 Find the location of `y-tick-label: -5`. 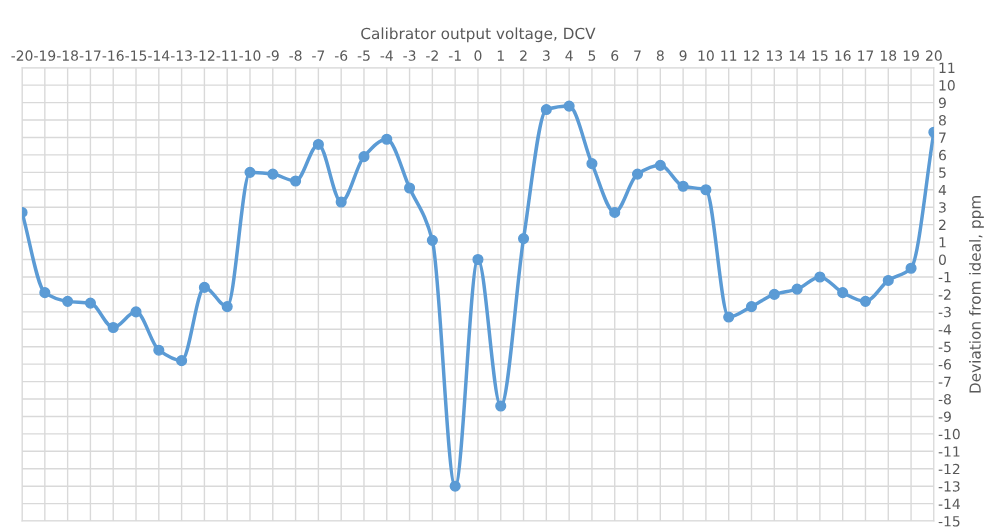

y-tick-label: -5 is located at coordinates (944, 347).